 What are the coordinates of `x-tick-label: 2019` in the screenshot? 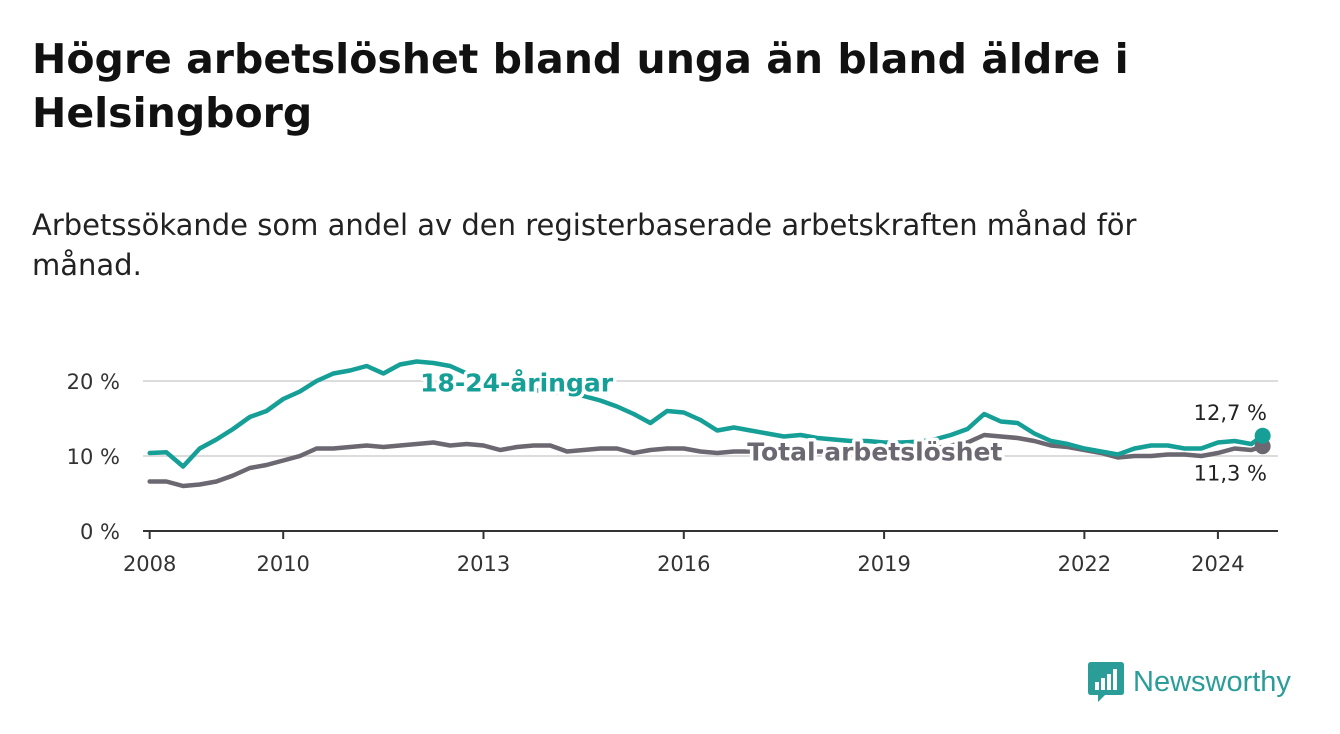 It's located at (883, 564).